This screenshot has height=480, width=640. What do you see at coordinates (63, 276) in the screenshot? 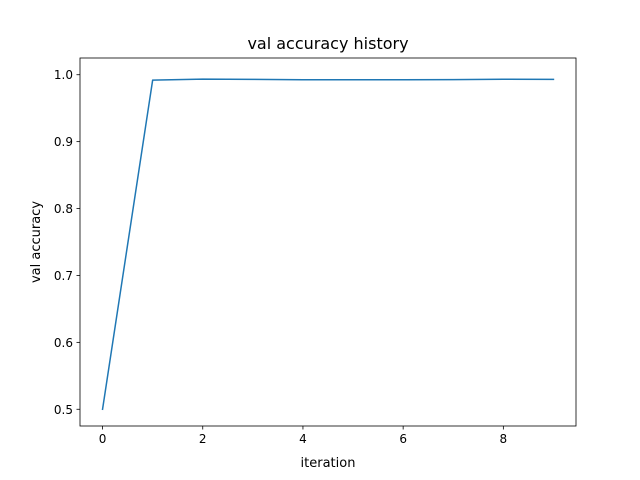
I see `y-tick-label: 0.7` at bounding box center [63, 276].